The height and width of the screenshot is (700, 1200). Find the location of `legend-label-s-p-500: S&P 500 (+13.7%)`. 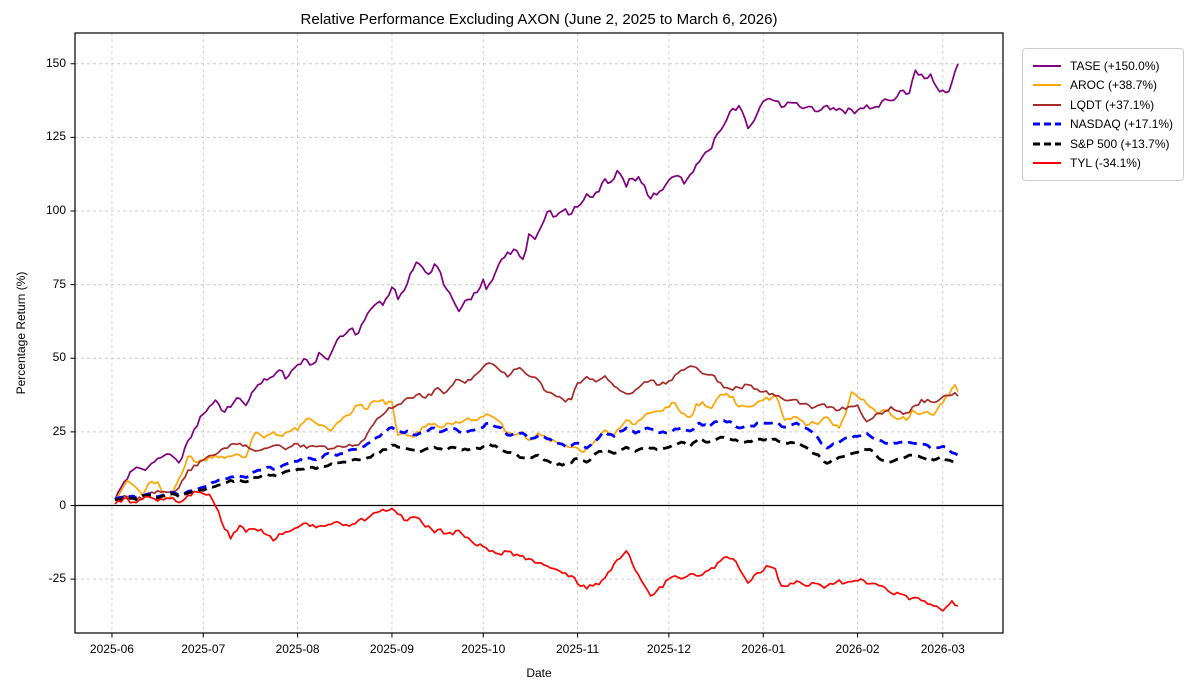

legend-label-s-p-500: S&P 500 (+13.7%) is located at coordinates (1120, 143).